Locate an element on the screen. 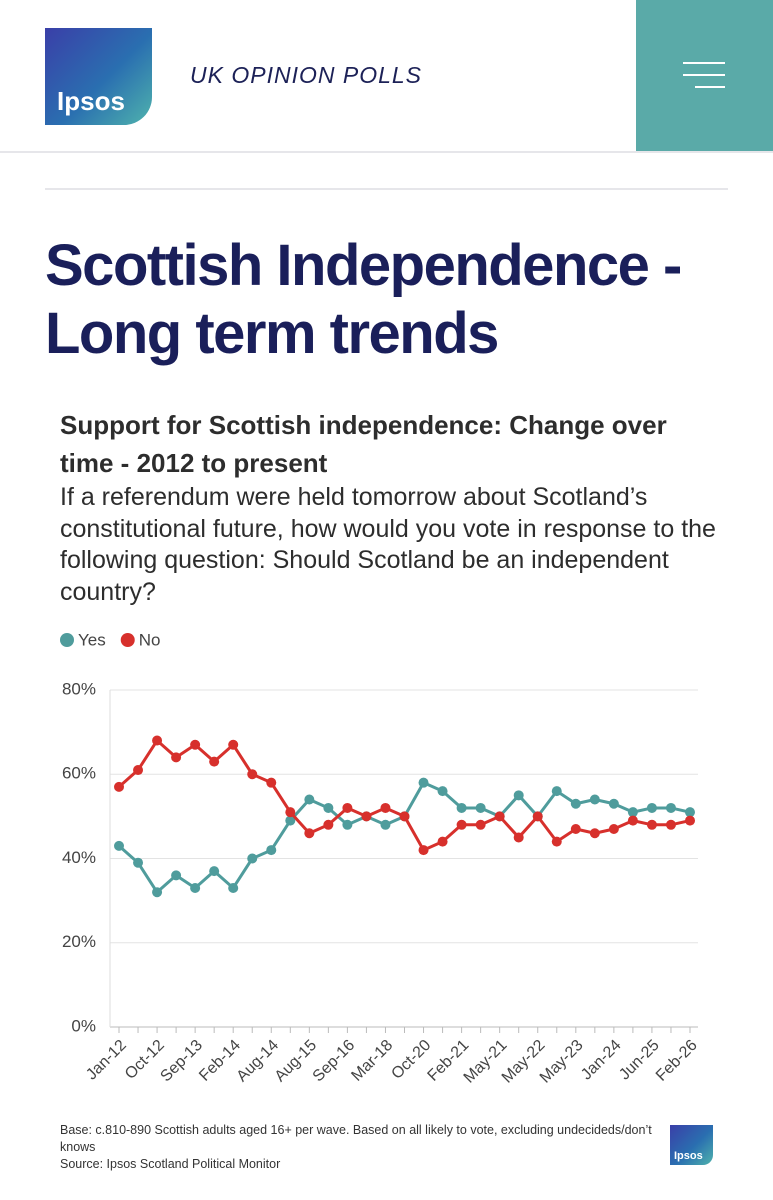 The height and width of the screenshot is (1200, 773). menu-button is located at coordinates (704, 76).